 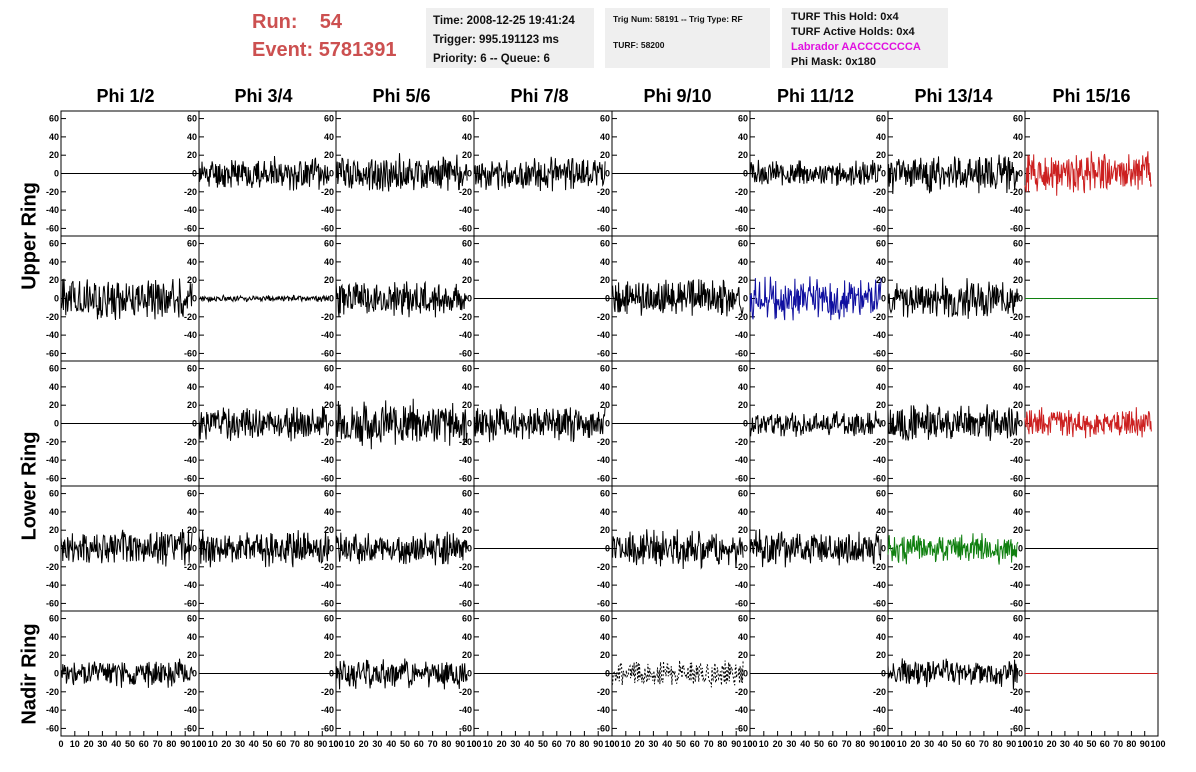 What do you see at coordinates (264, 549) in the screenshot?
I see `panel-r3-c1-waveform` at bounding box center [264, 549].